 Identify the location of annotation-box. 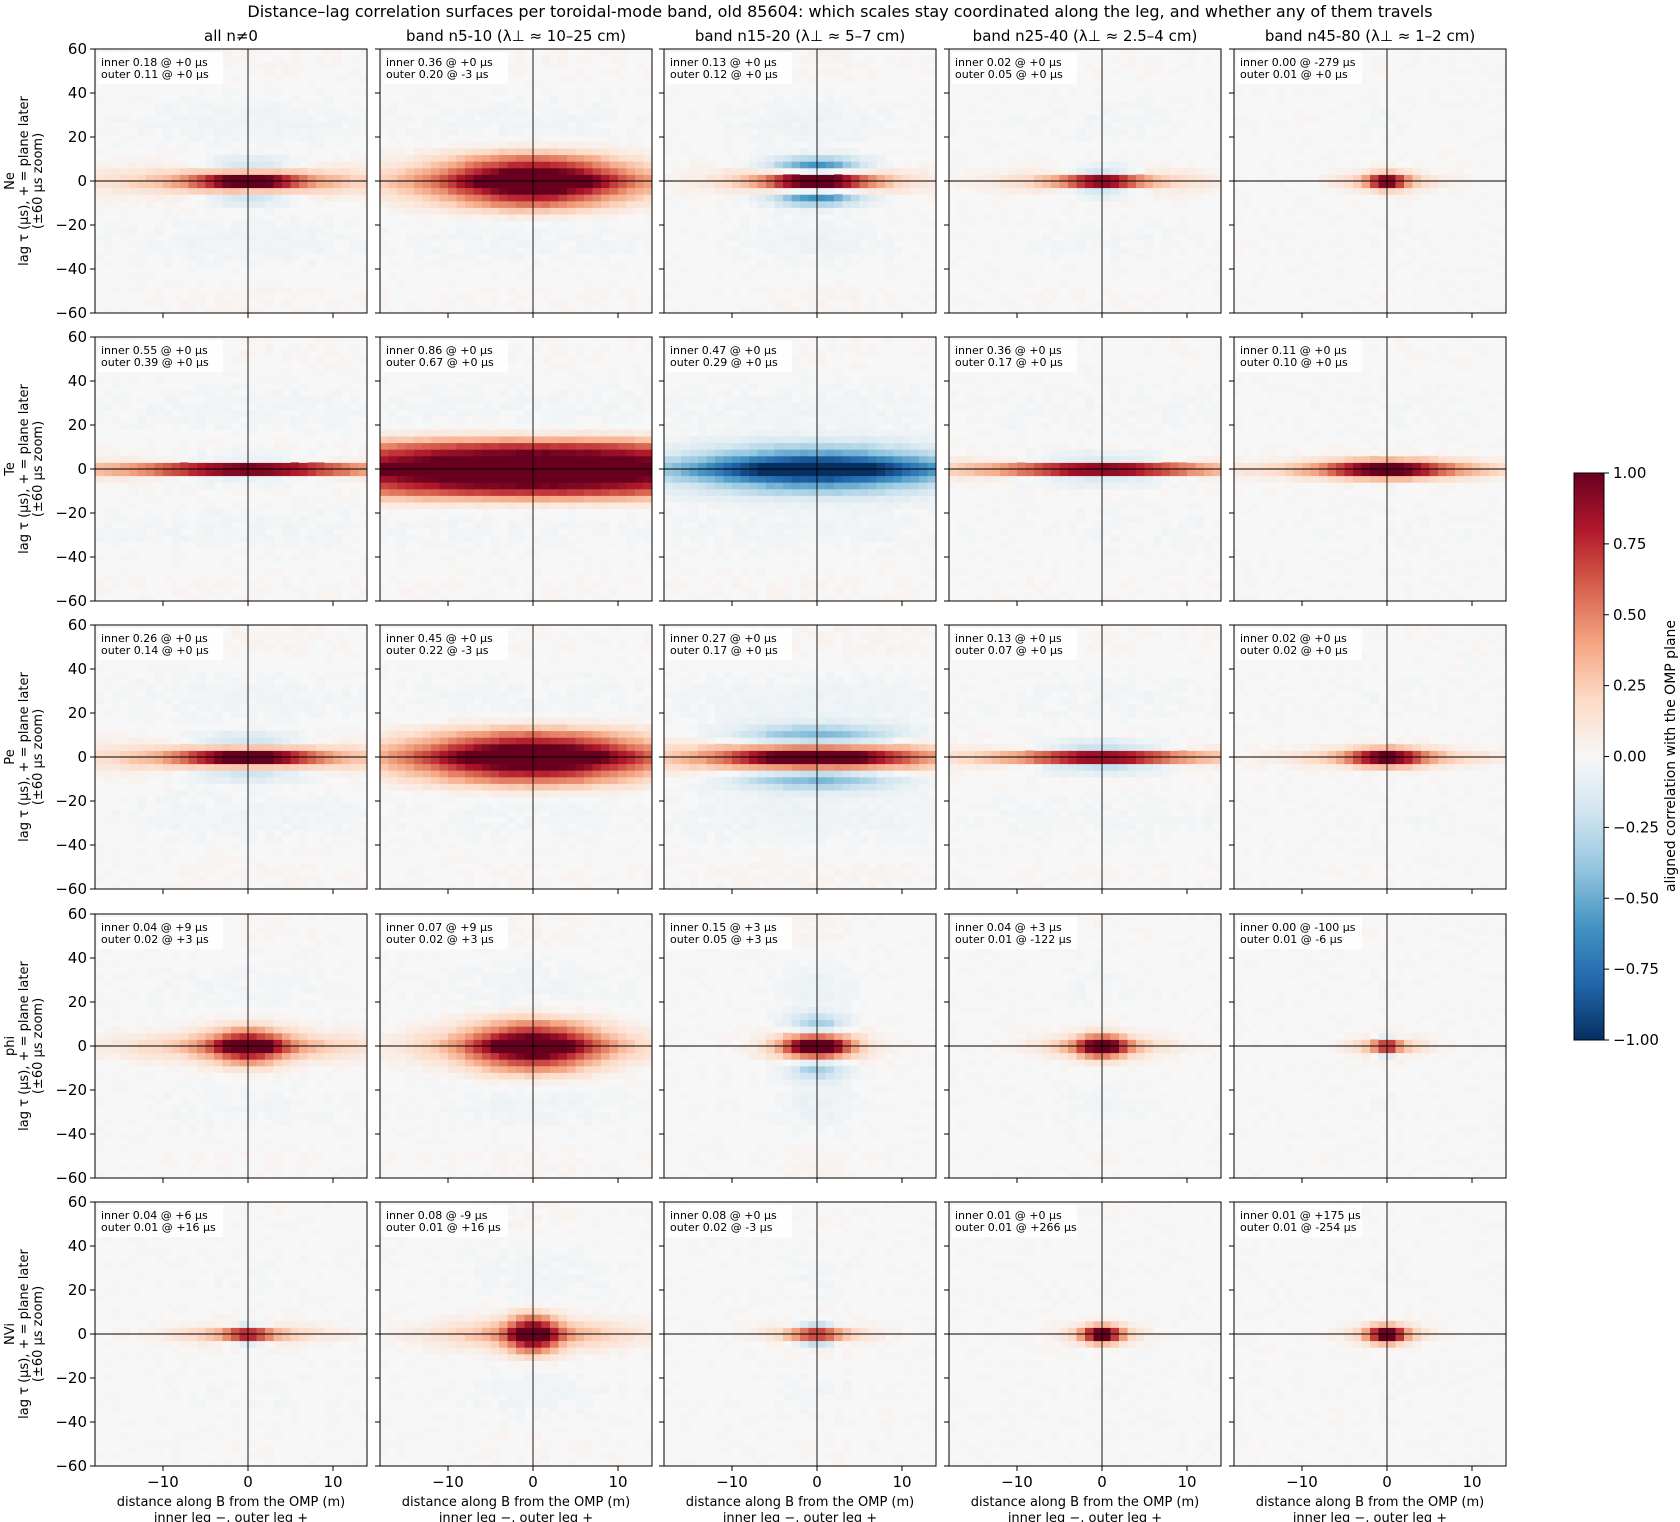
(729, 68).